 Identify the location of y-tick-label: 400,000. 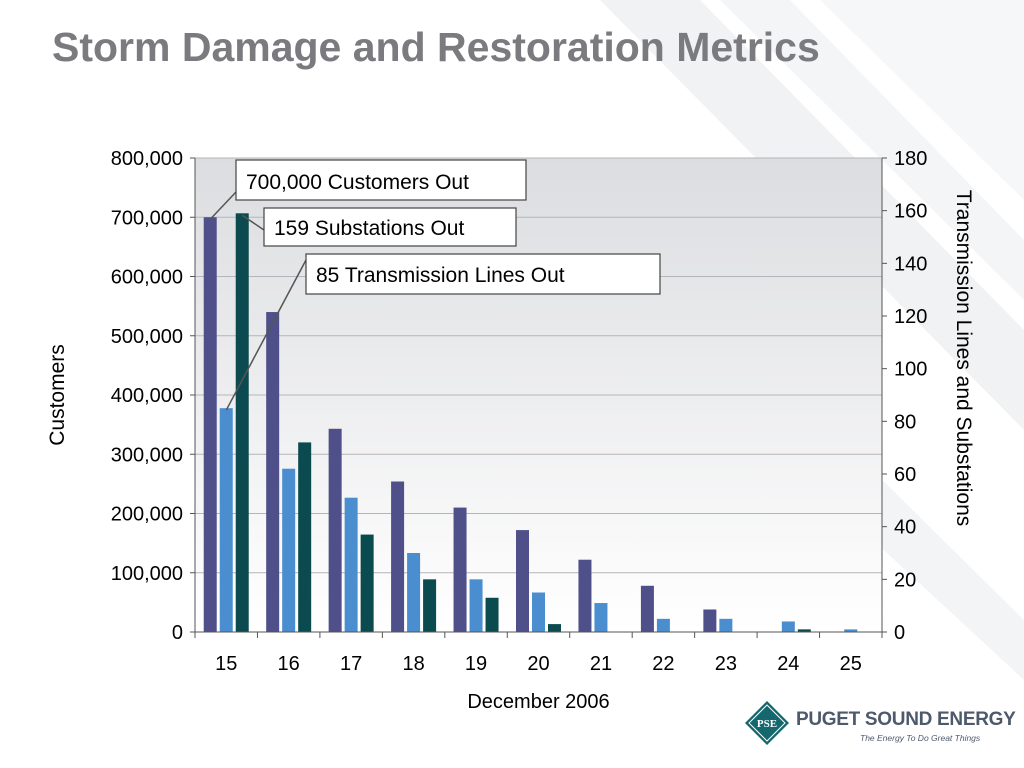
(147, 396).